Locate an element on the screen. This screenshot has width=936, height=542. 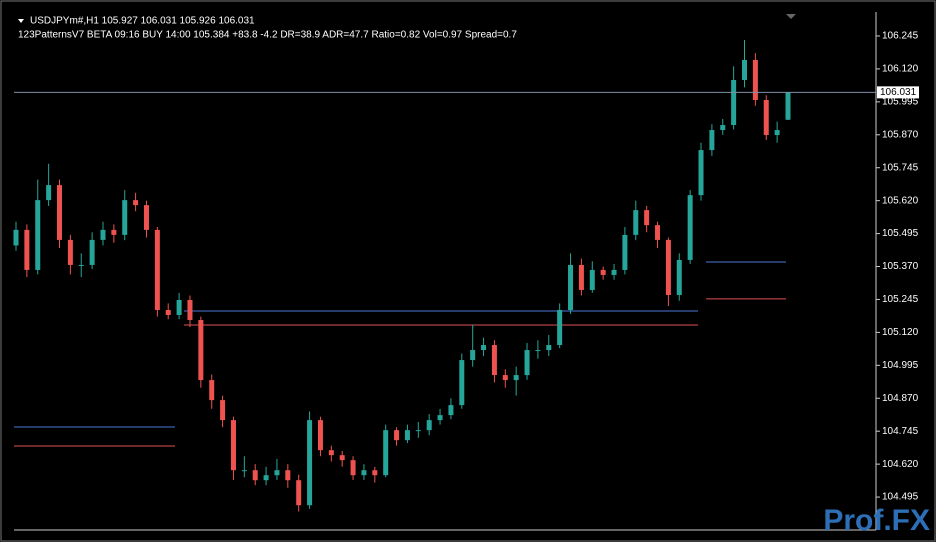
y-tick-label: 105.370 is located at coordinates (900, 266).